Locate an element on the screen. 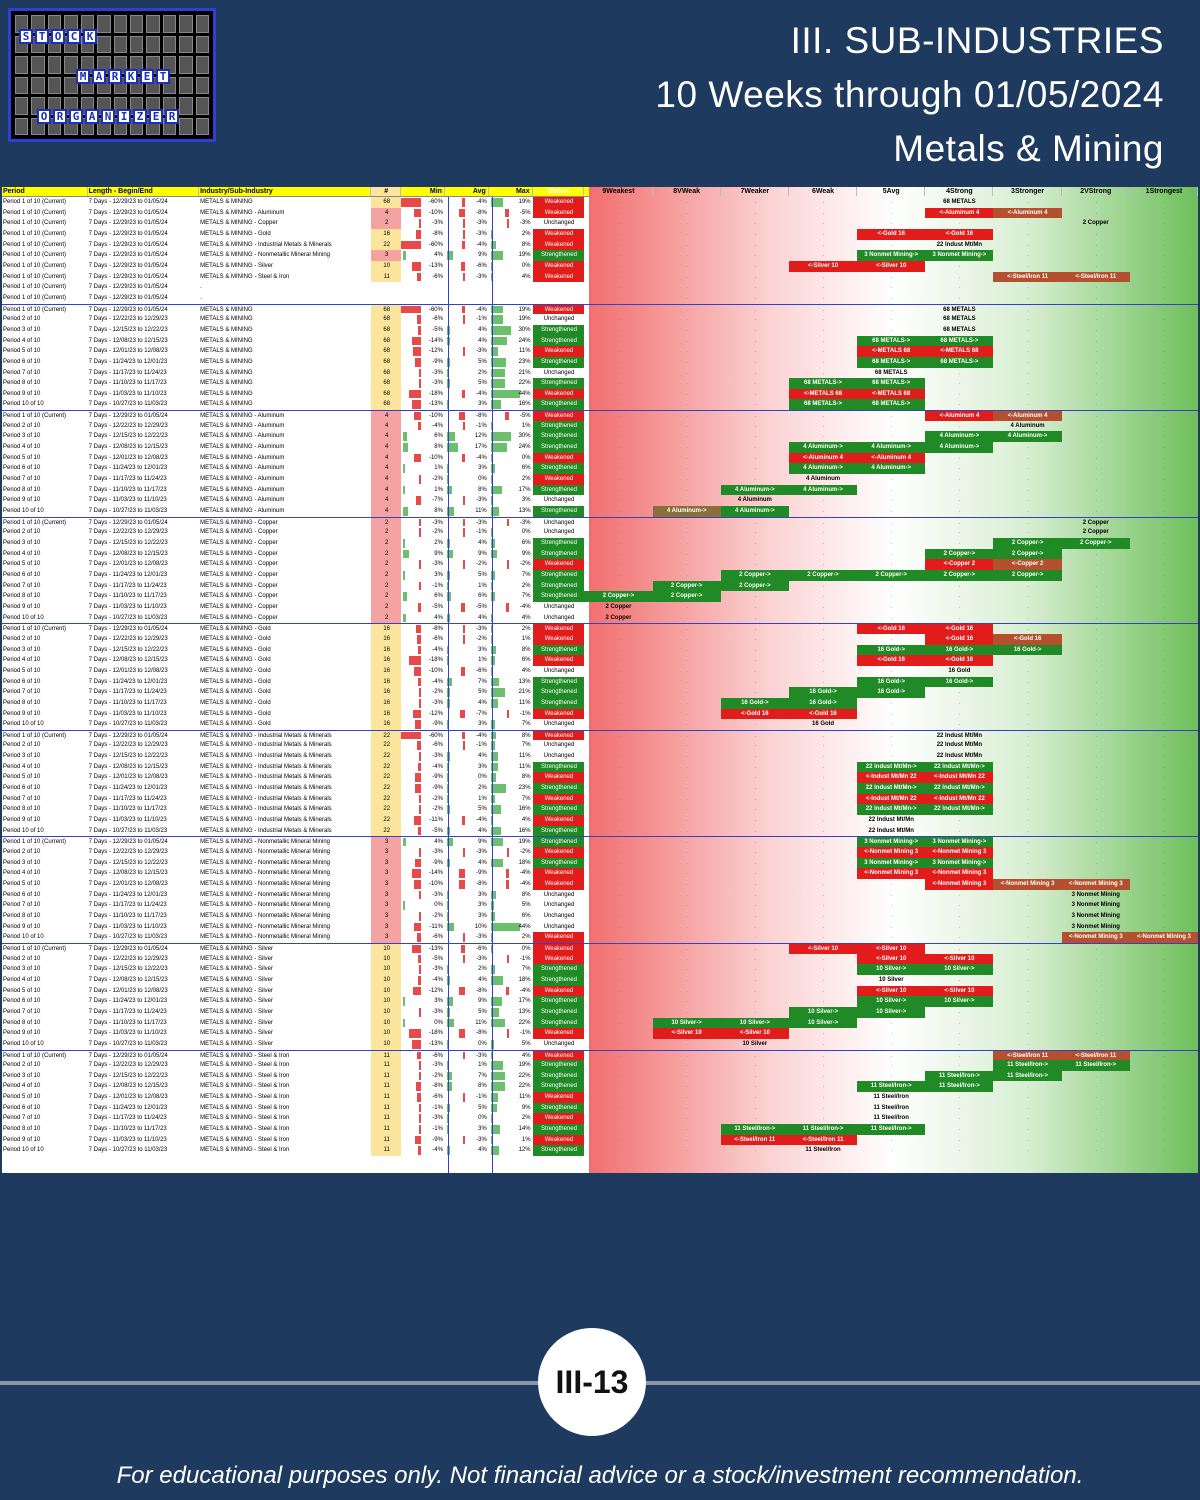 The image size is (1200, 1500). column-header: Min is located at coordinates (423, 191).